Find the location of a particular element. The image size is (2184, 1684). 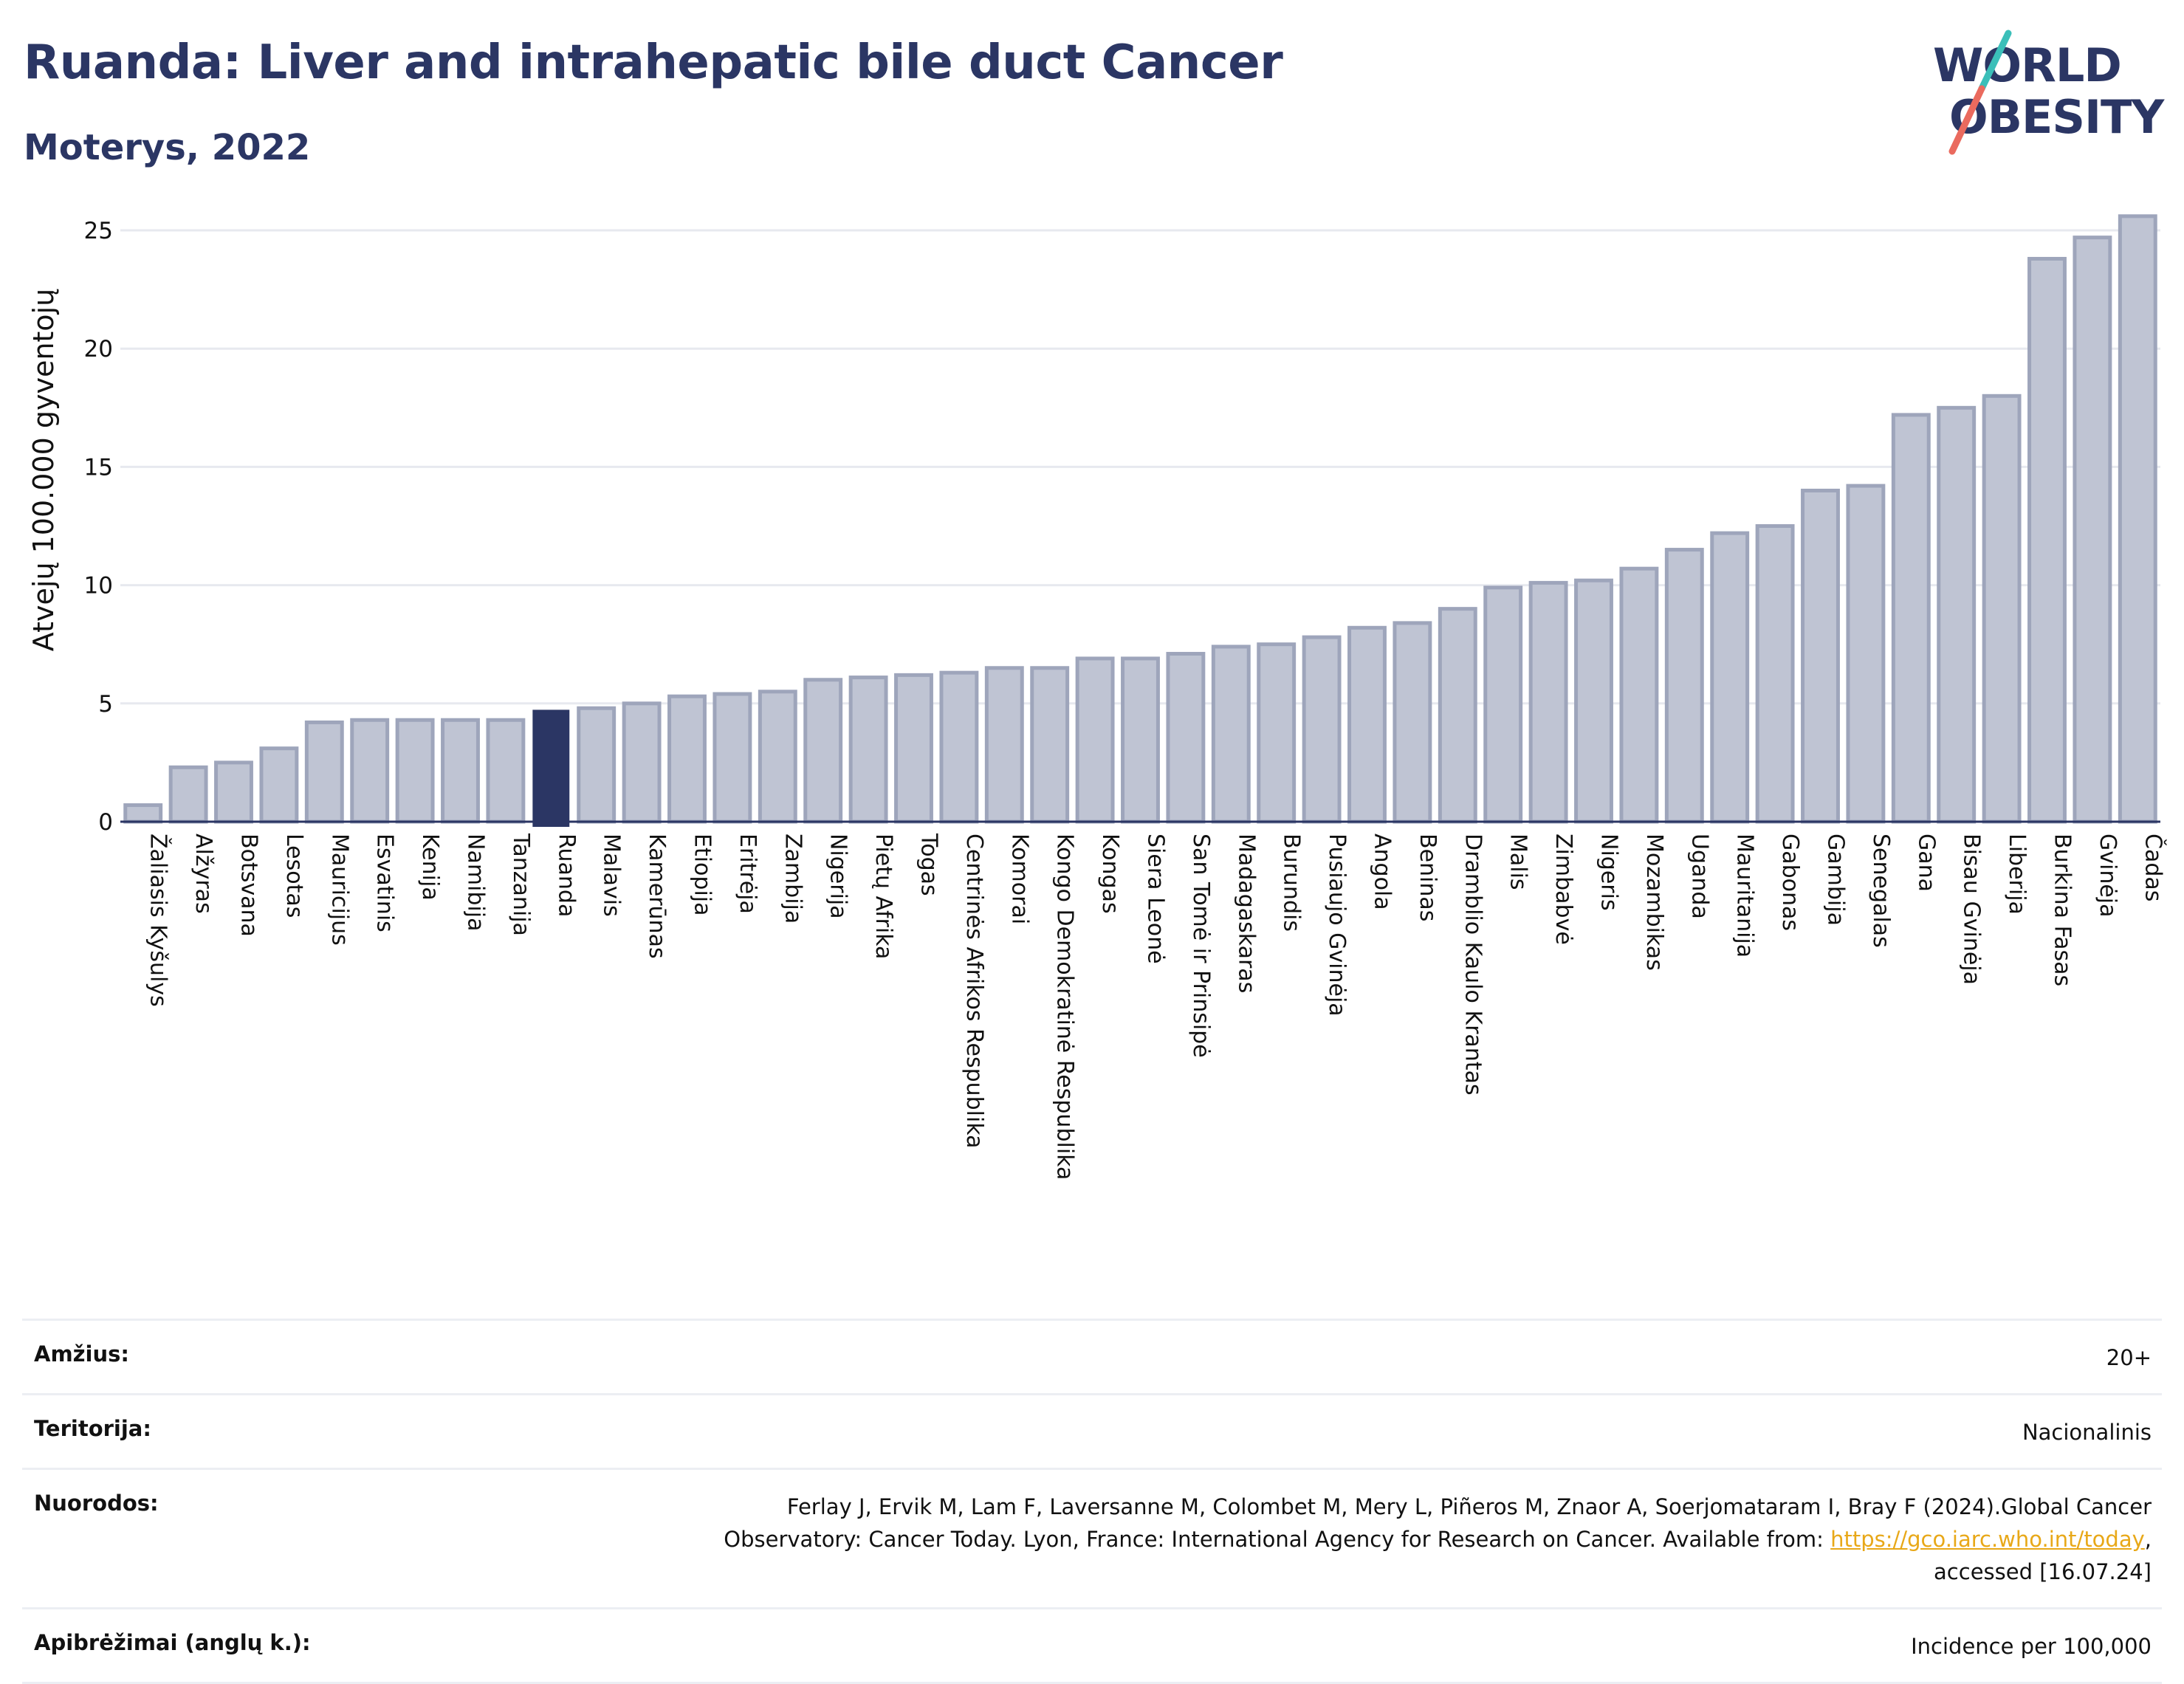

x-tick-label: Namibija is located at coordinates (476, 882).